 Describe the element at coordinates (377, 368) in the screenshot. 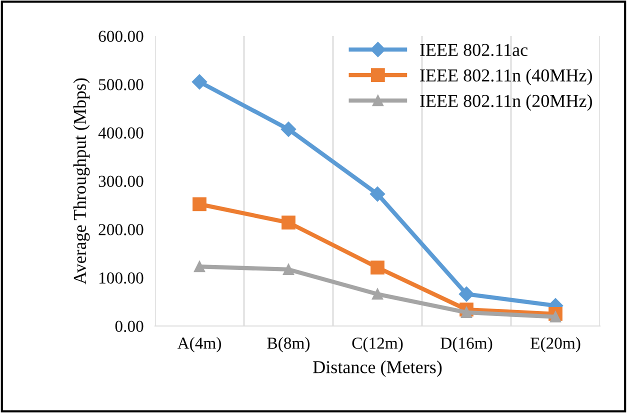

I see `x-axis-title: Distance (Meters)` at that location.